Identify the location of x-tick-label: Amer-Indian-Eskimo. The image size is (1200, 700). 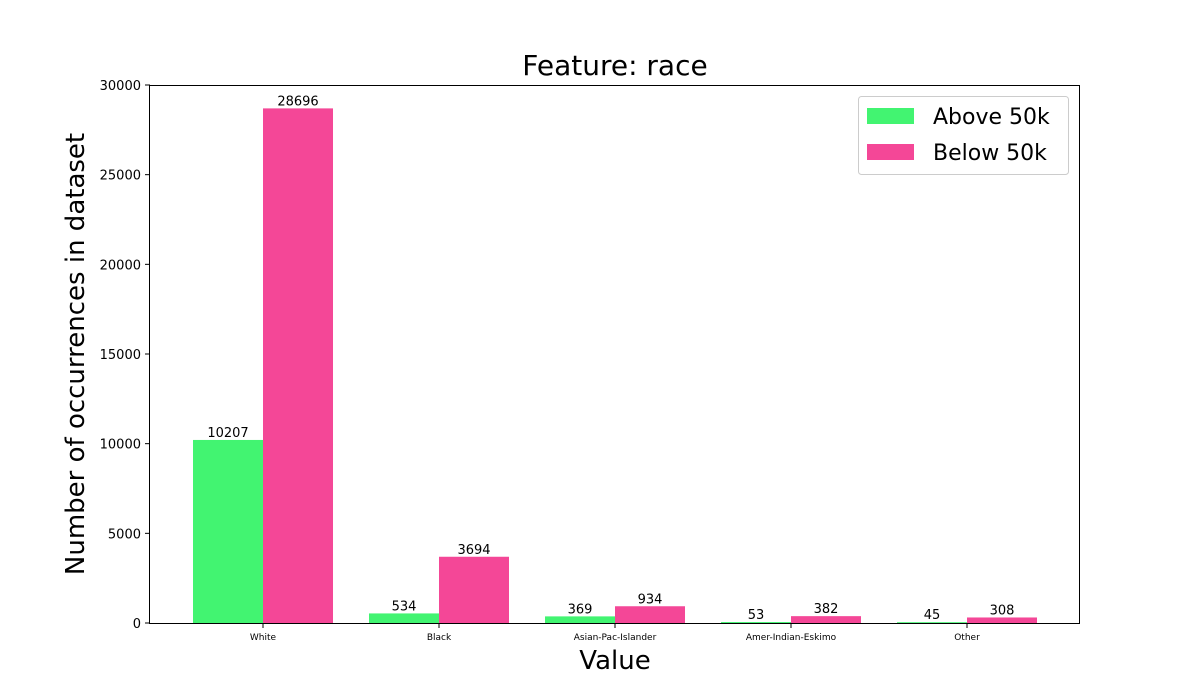
(791, 638).